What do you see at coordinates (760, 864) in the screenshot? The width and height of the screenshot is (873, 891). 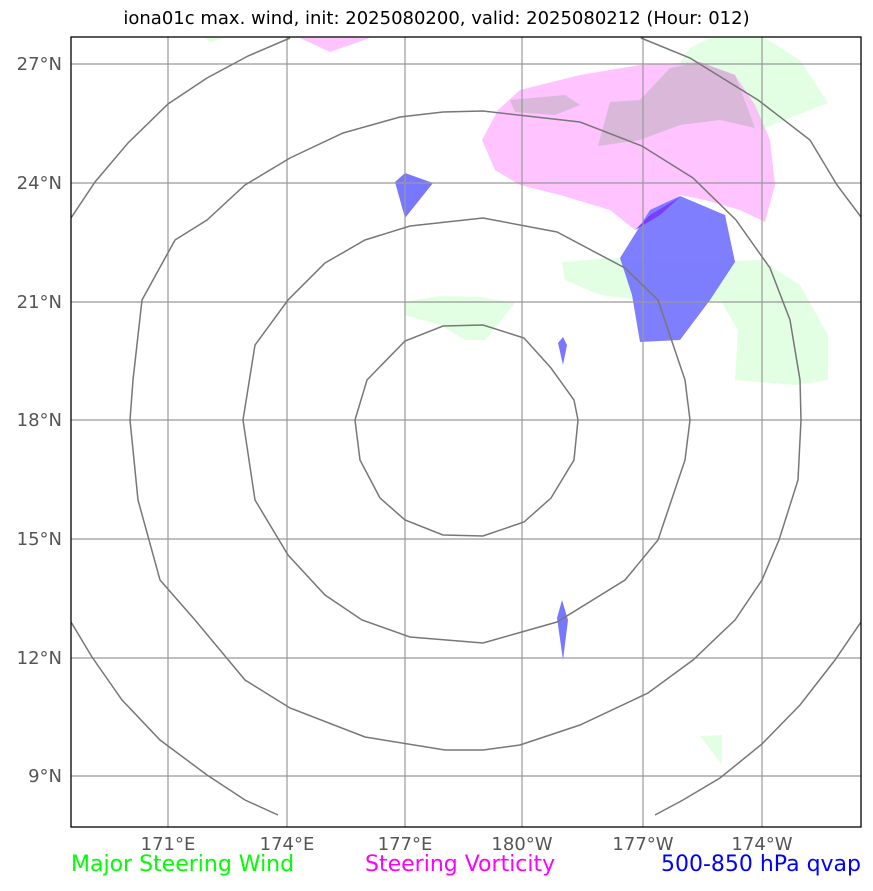 I see `legend-qvap: 500-850 hPa qvap` at bounding box center [760, 864].